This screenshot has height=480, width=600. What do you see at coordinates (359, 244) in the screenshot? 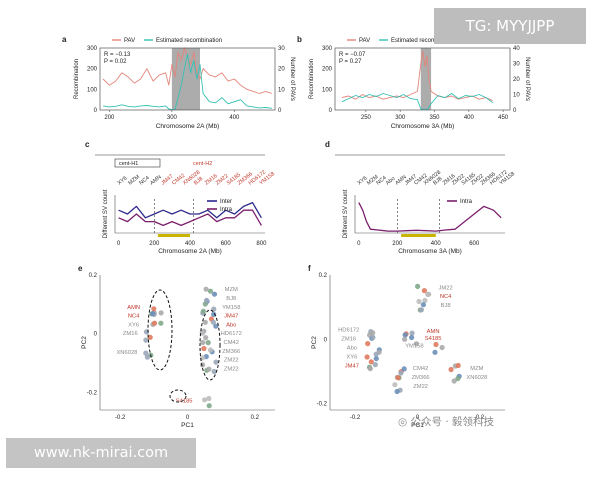
I see `panel-d-xtick-label: 0` at bounding box center [359, 244].